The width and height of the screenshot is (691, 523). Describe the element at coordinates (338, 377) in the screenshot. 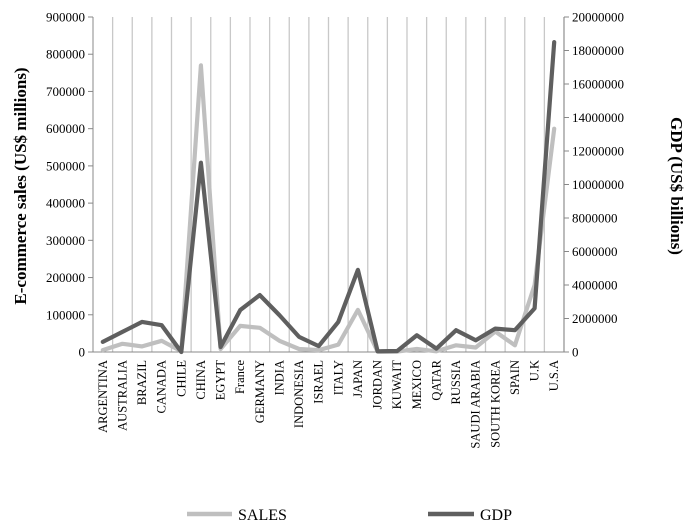

I see `x-category-label: ITALY` at that location.